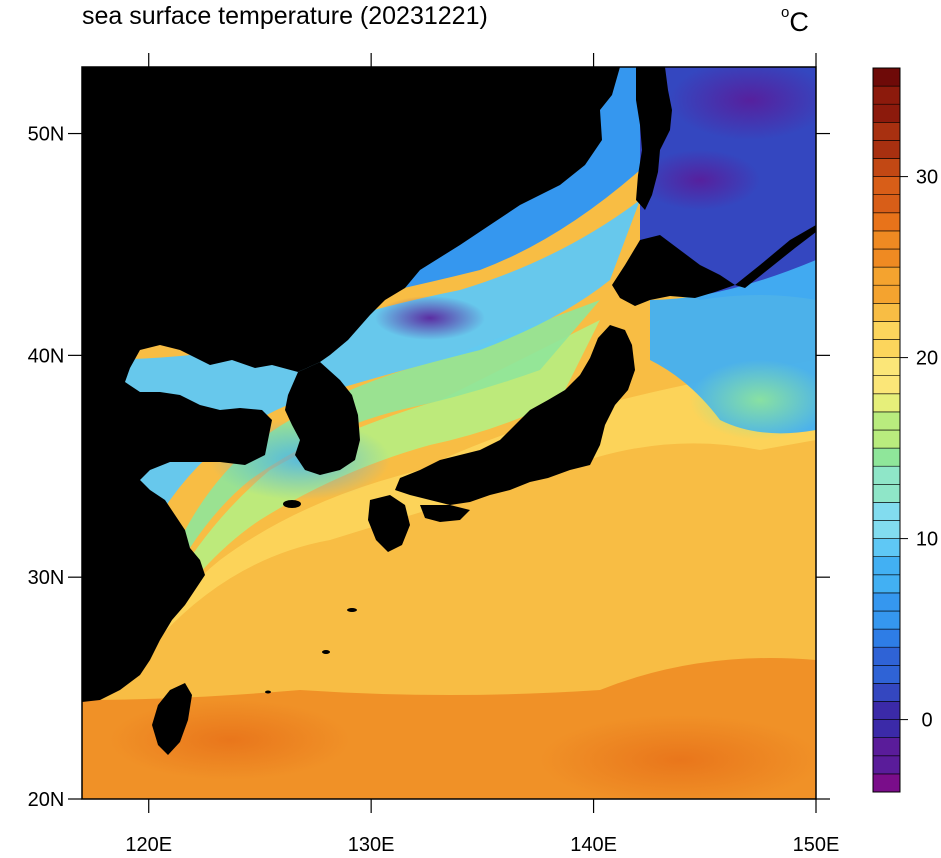 Image resolution: width=941 pixels, height=858 pixels. What do you see at coordinates (743, 103) in the screenshot?
I see `sst-cold-core-okhotsk` at bounding box center [743, 103].